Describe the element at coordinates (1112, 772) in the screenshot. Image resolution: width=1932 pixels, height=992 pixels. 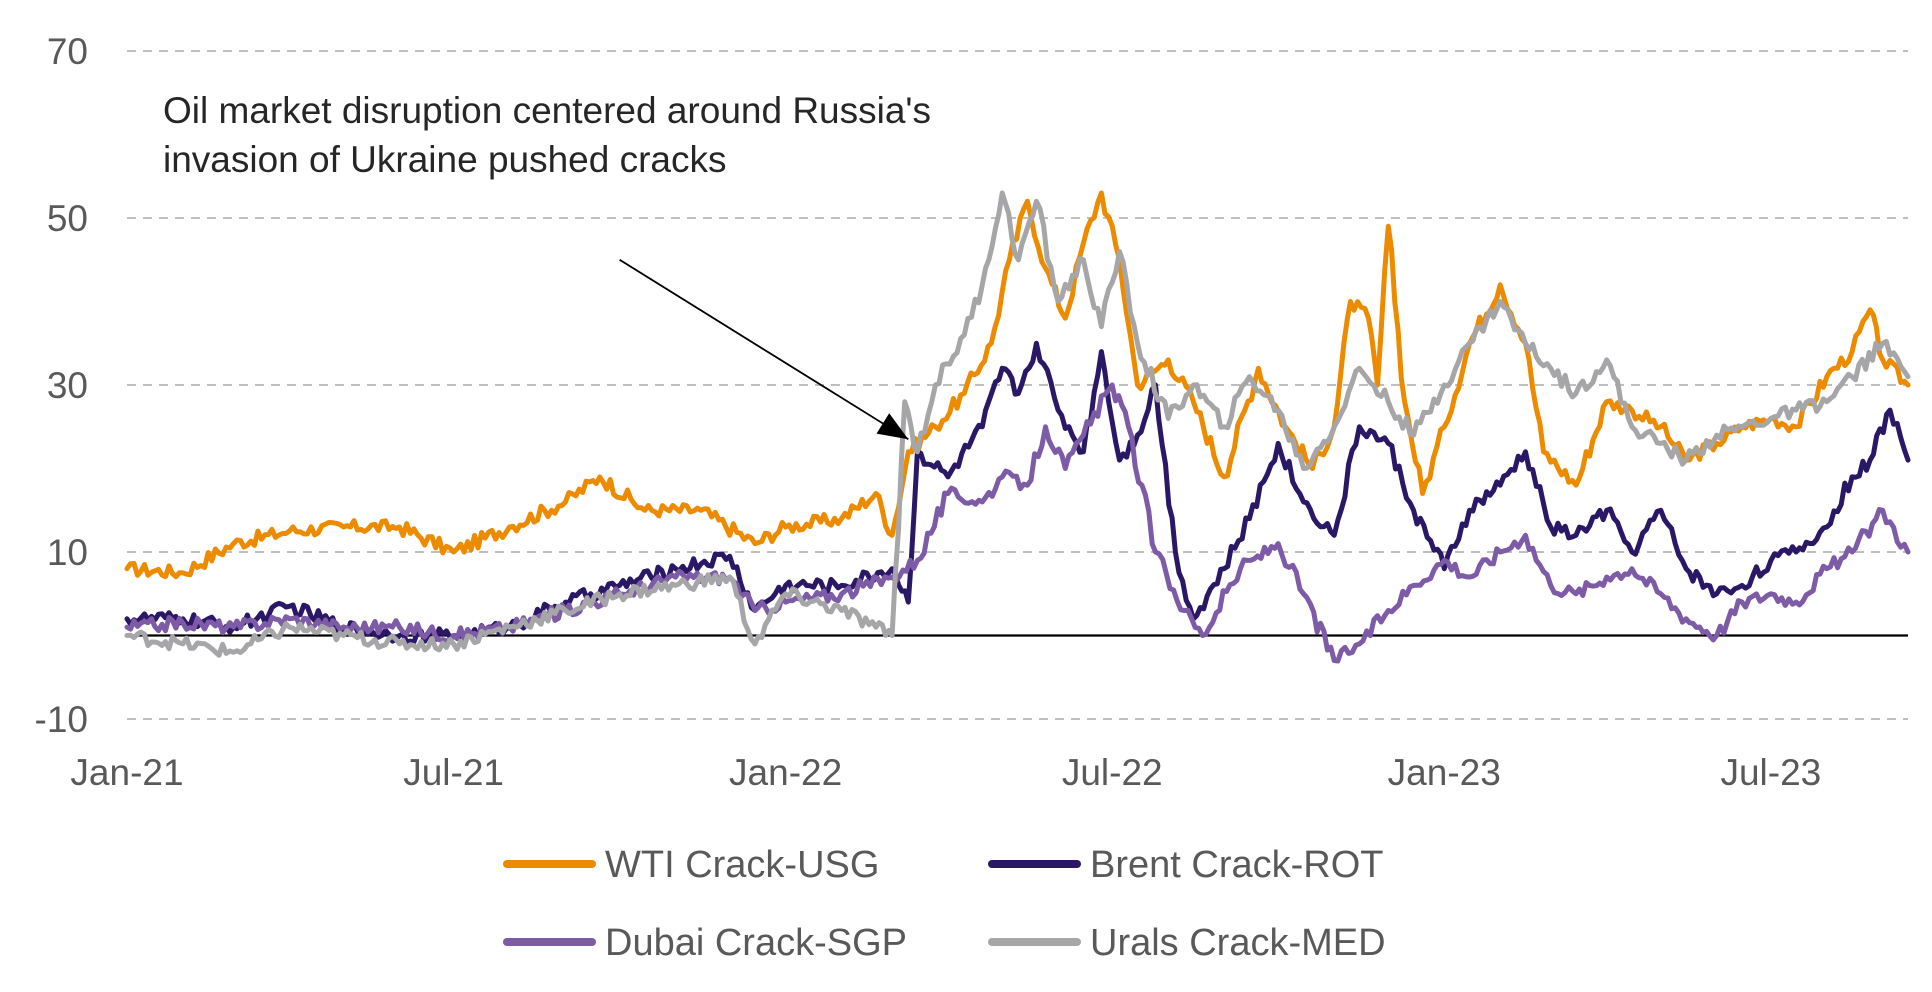
I see `x-tick-label: Jul-22` at that location.